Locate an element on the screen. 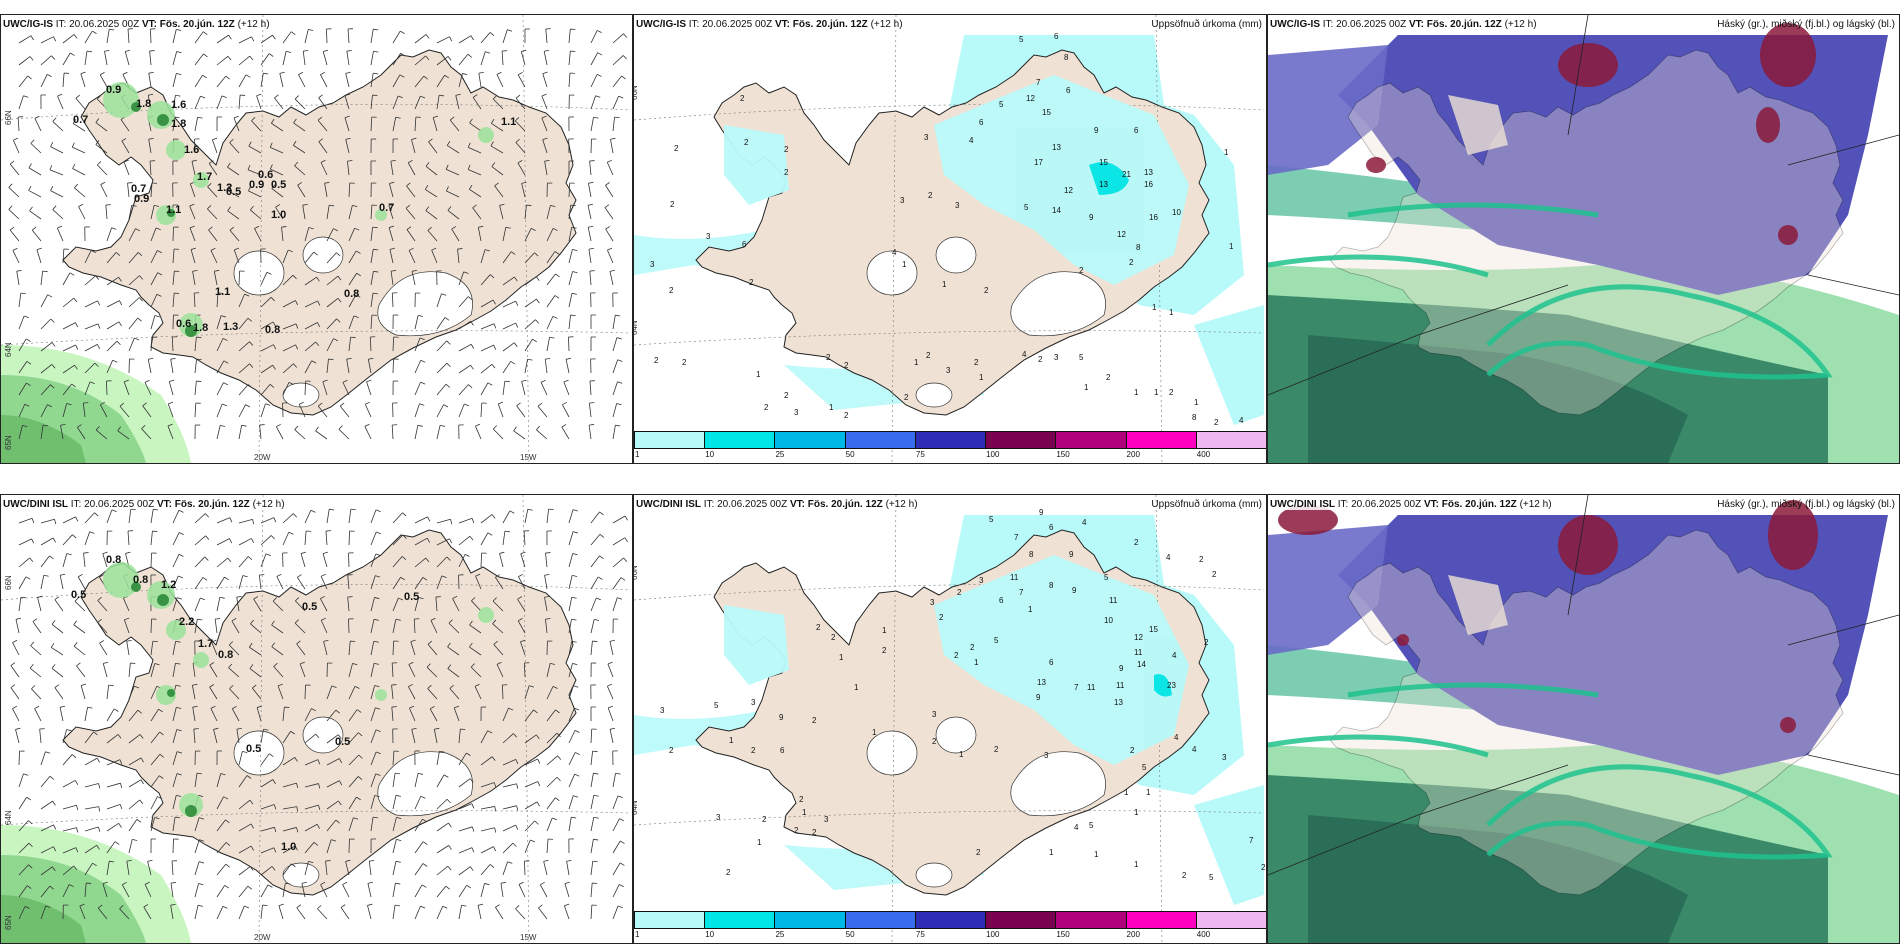  precip-value-label: 8 is located at coordinates (1051, 585).